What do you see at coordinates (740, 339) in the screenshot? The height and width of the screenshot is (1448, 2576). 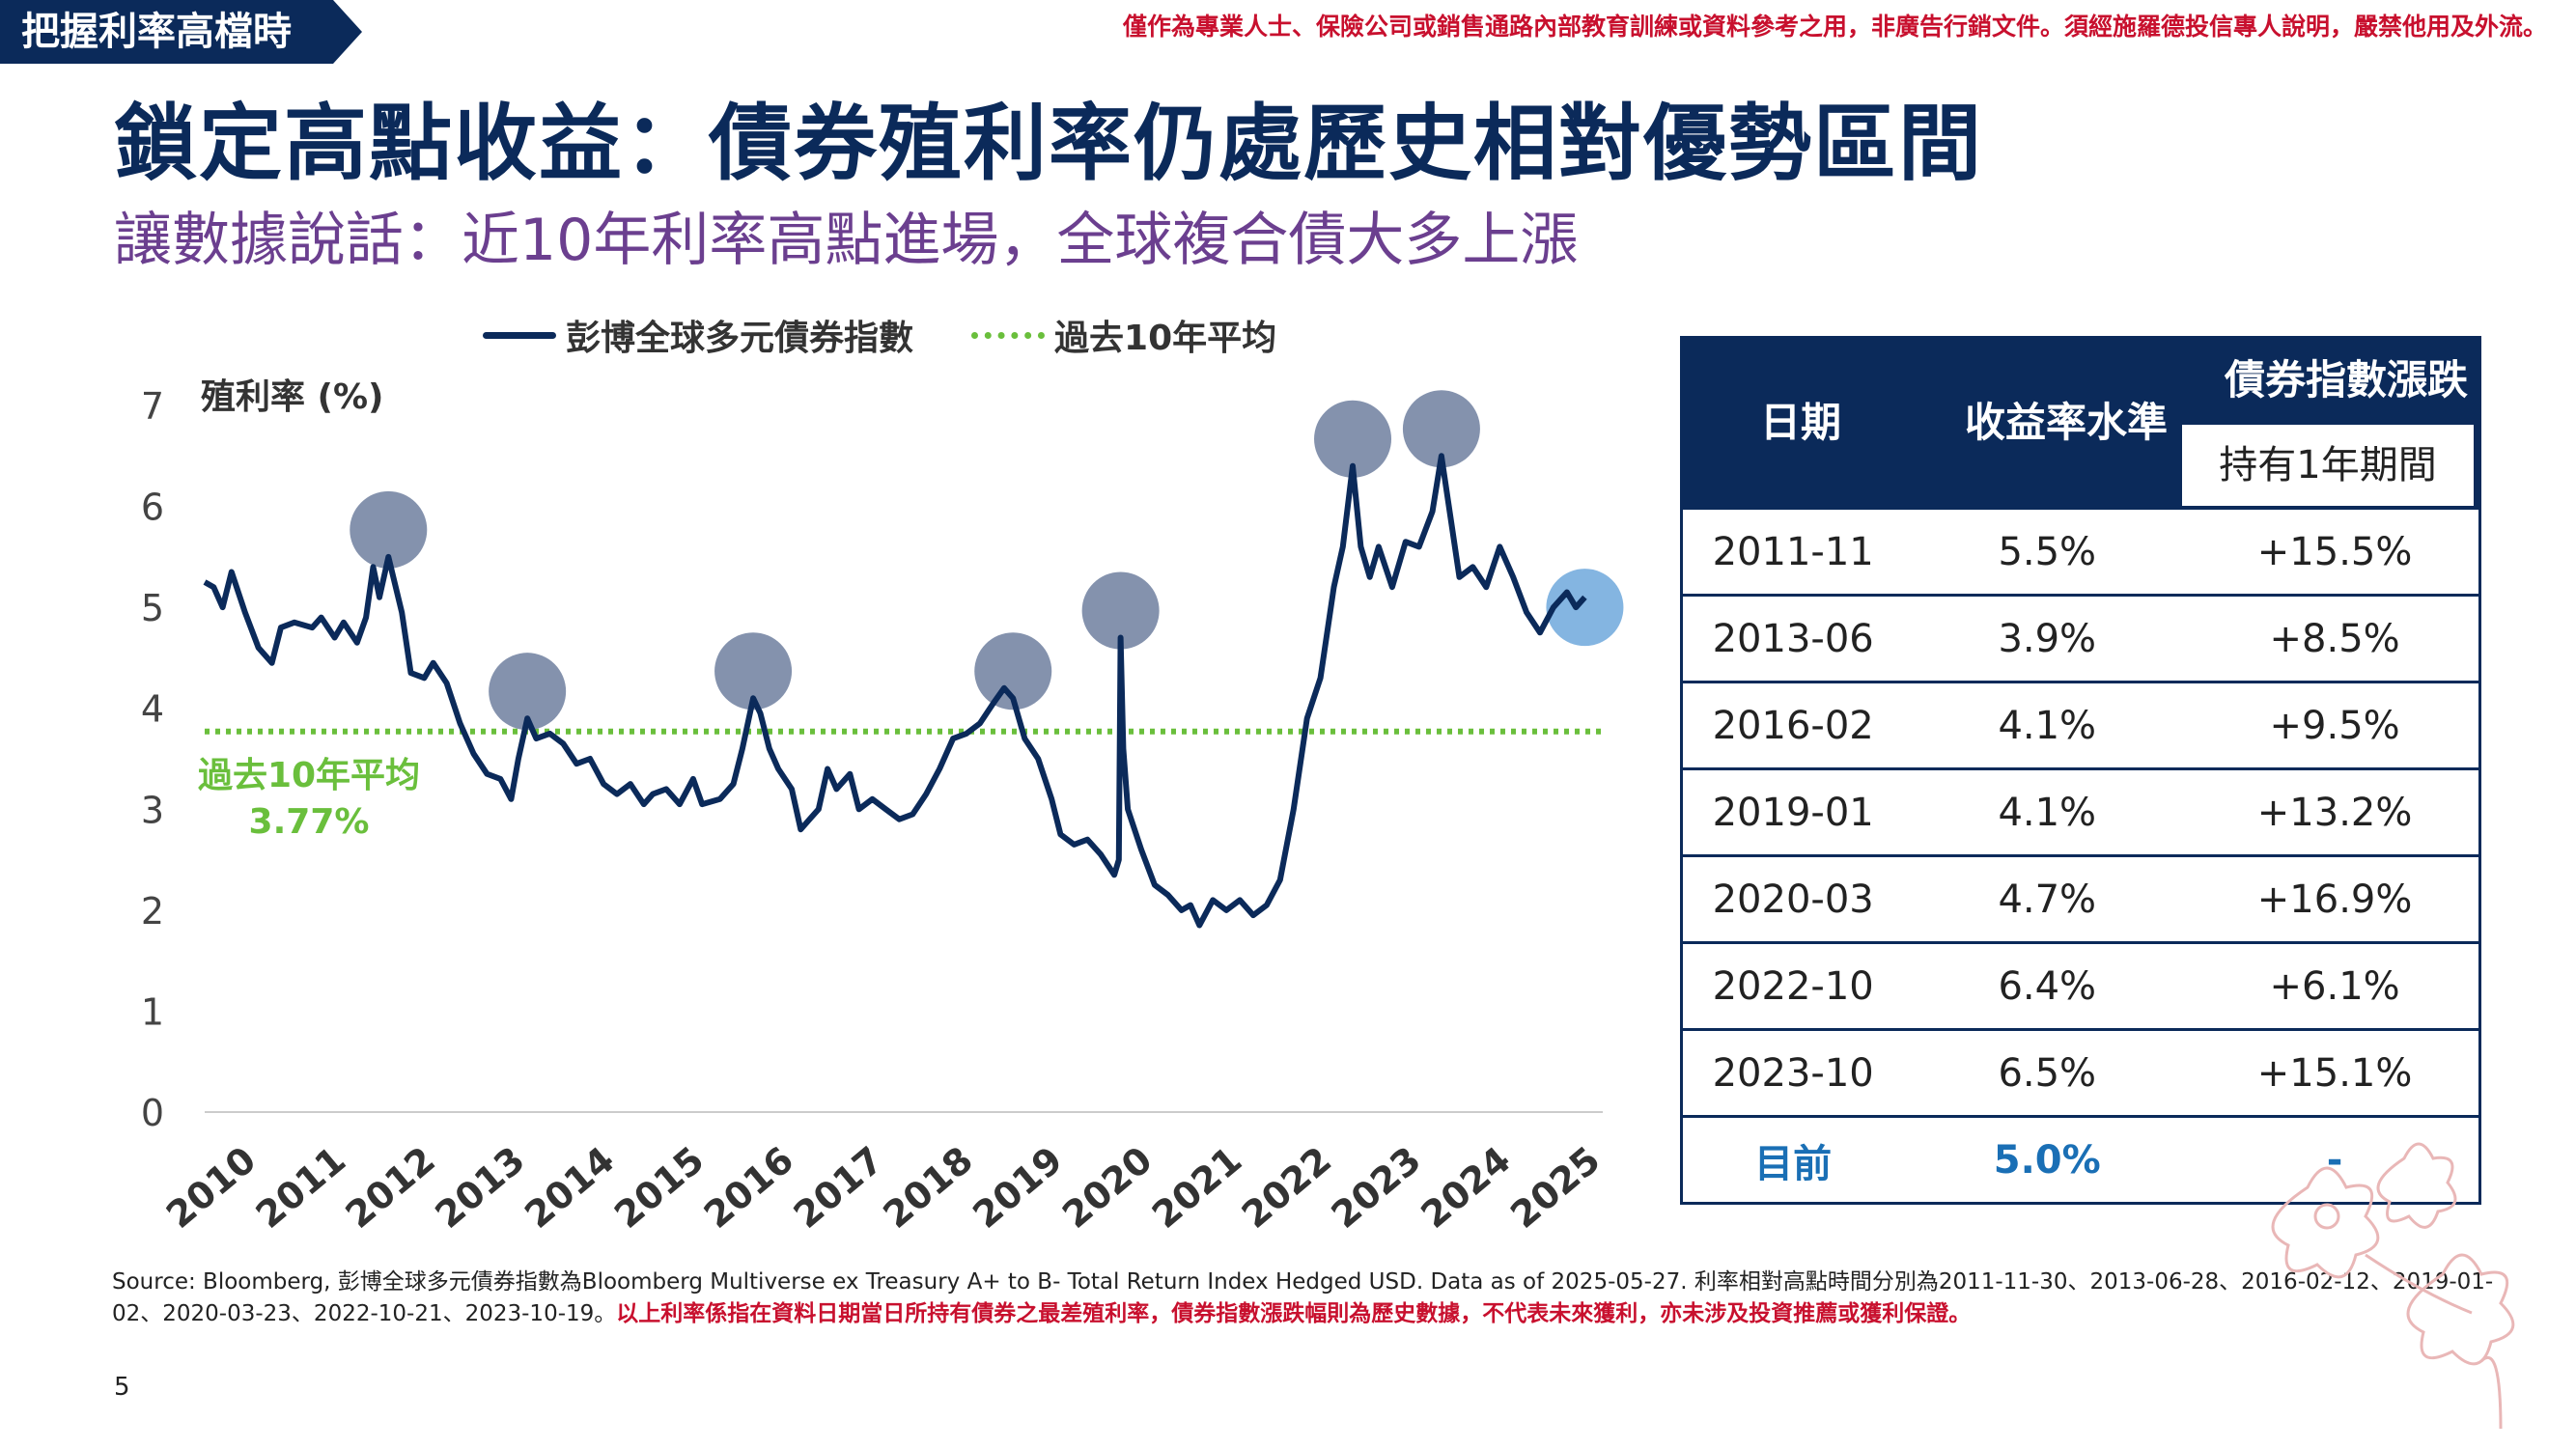 I see `legend-series-label: 彭博全球多元債券指數` at bounding box center [740, 339].